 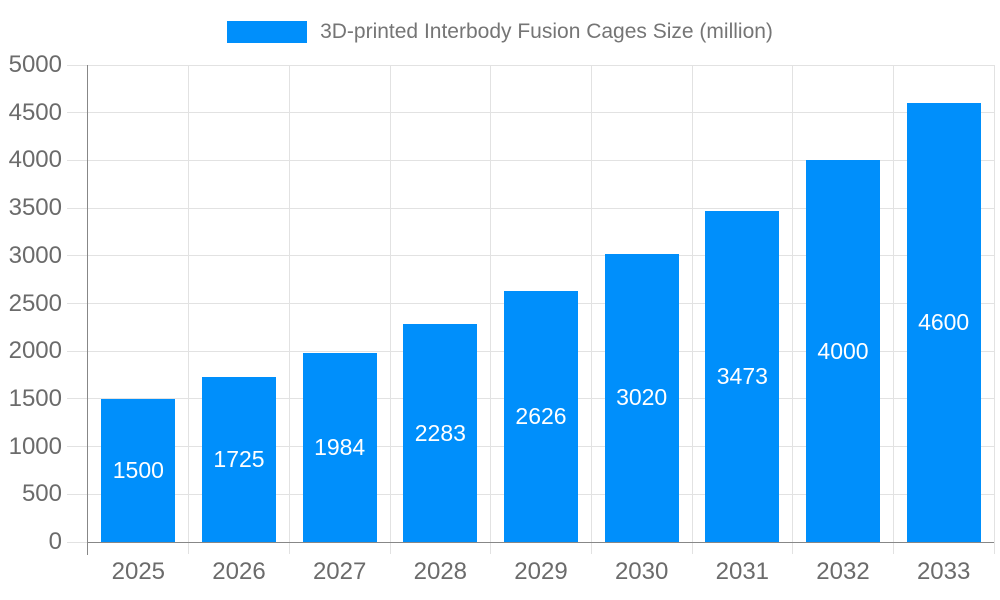 I want to click on legend-swatch-icon, so click(x=267, y=32).